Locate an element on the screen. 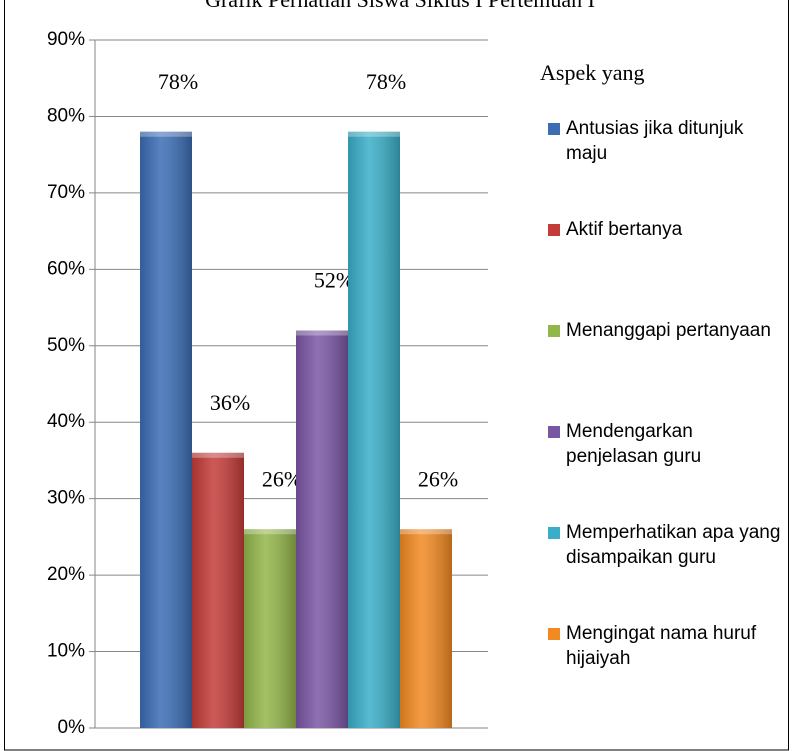  y-tick-label: 20% is located at coordinates (66, 574).